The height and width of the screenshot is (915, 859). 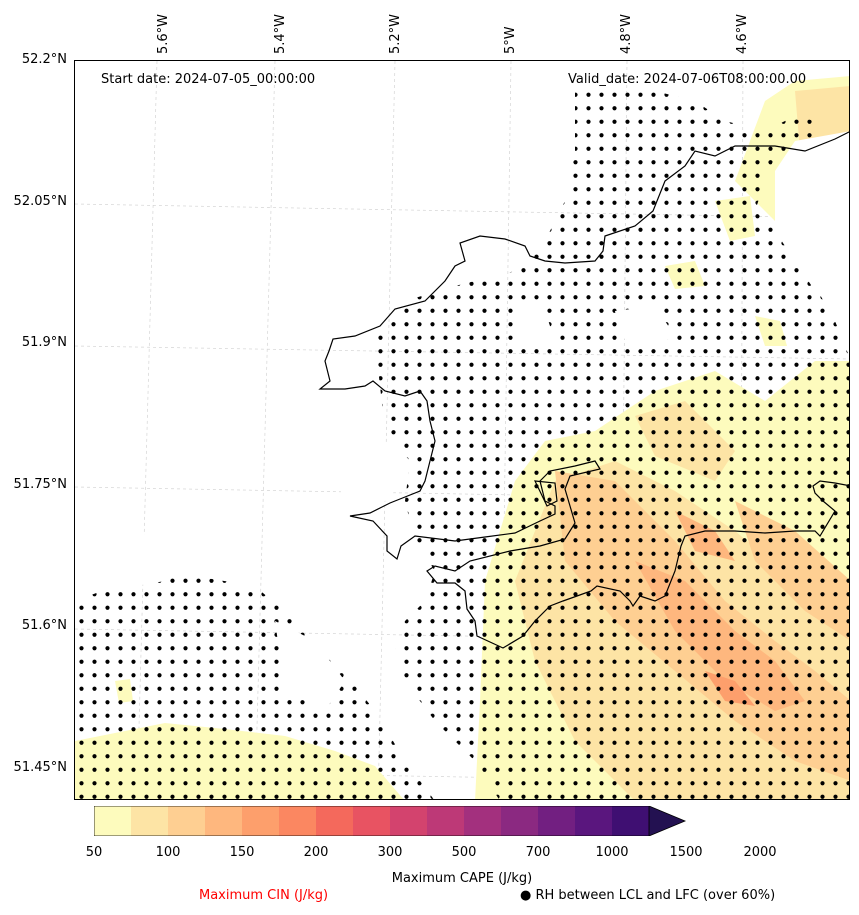 What do you see at coordinates (40, 767) in the screenshot?
I see `lat-tick-label: 51.45°N` at bounding box center [40, 767].